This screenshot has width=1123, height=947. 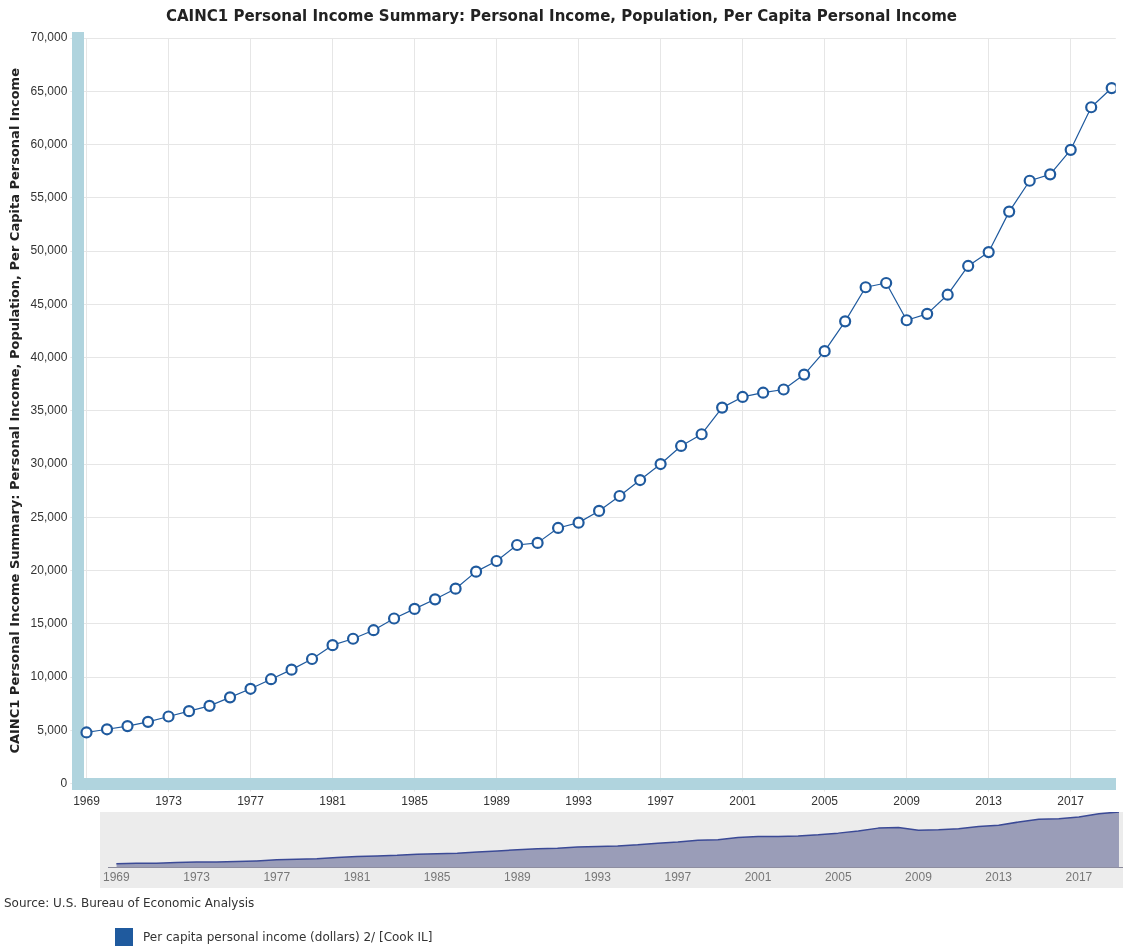 What do you see at coordinates (49, 356) in the screenshot?
I see `y-tick-label: 40,000` at bounding box center [49, 356].